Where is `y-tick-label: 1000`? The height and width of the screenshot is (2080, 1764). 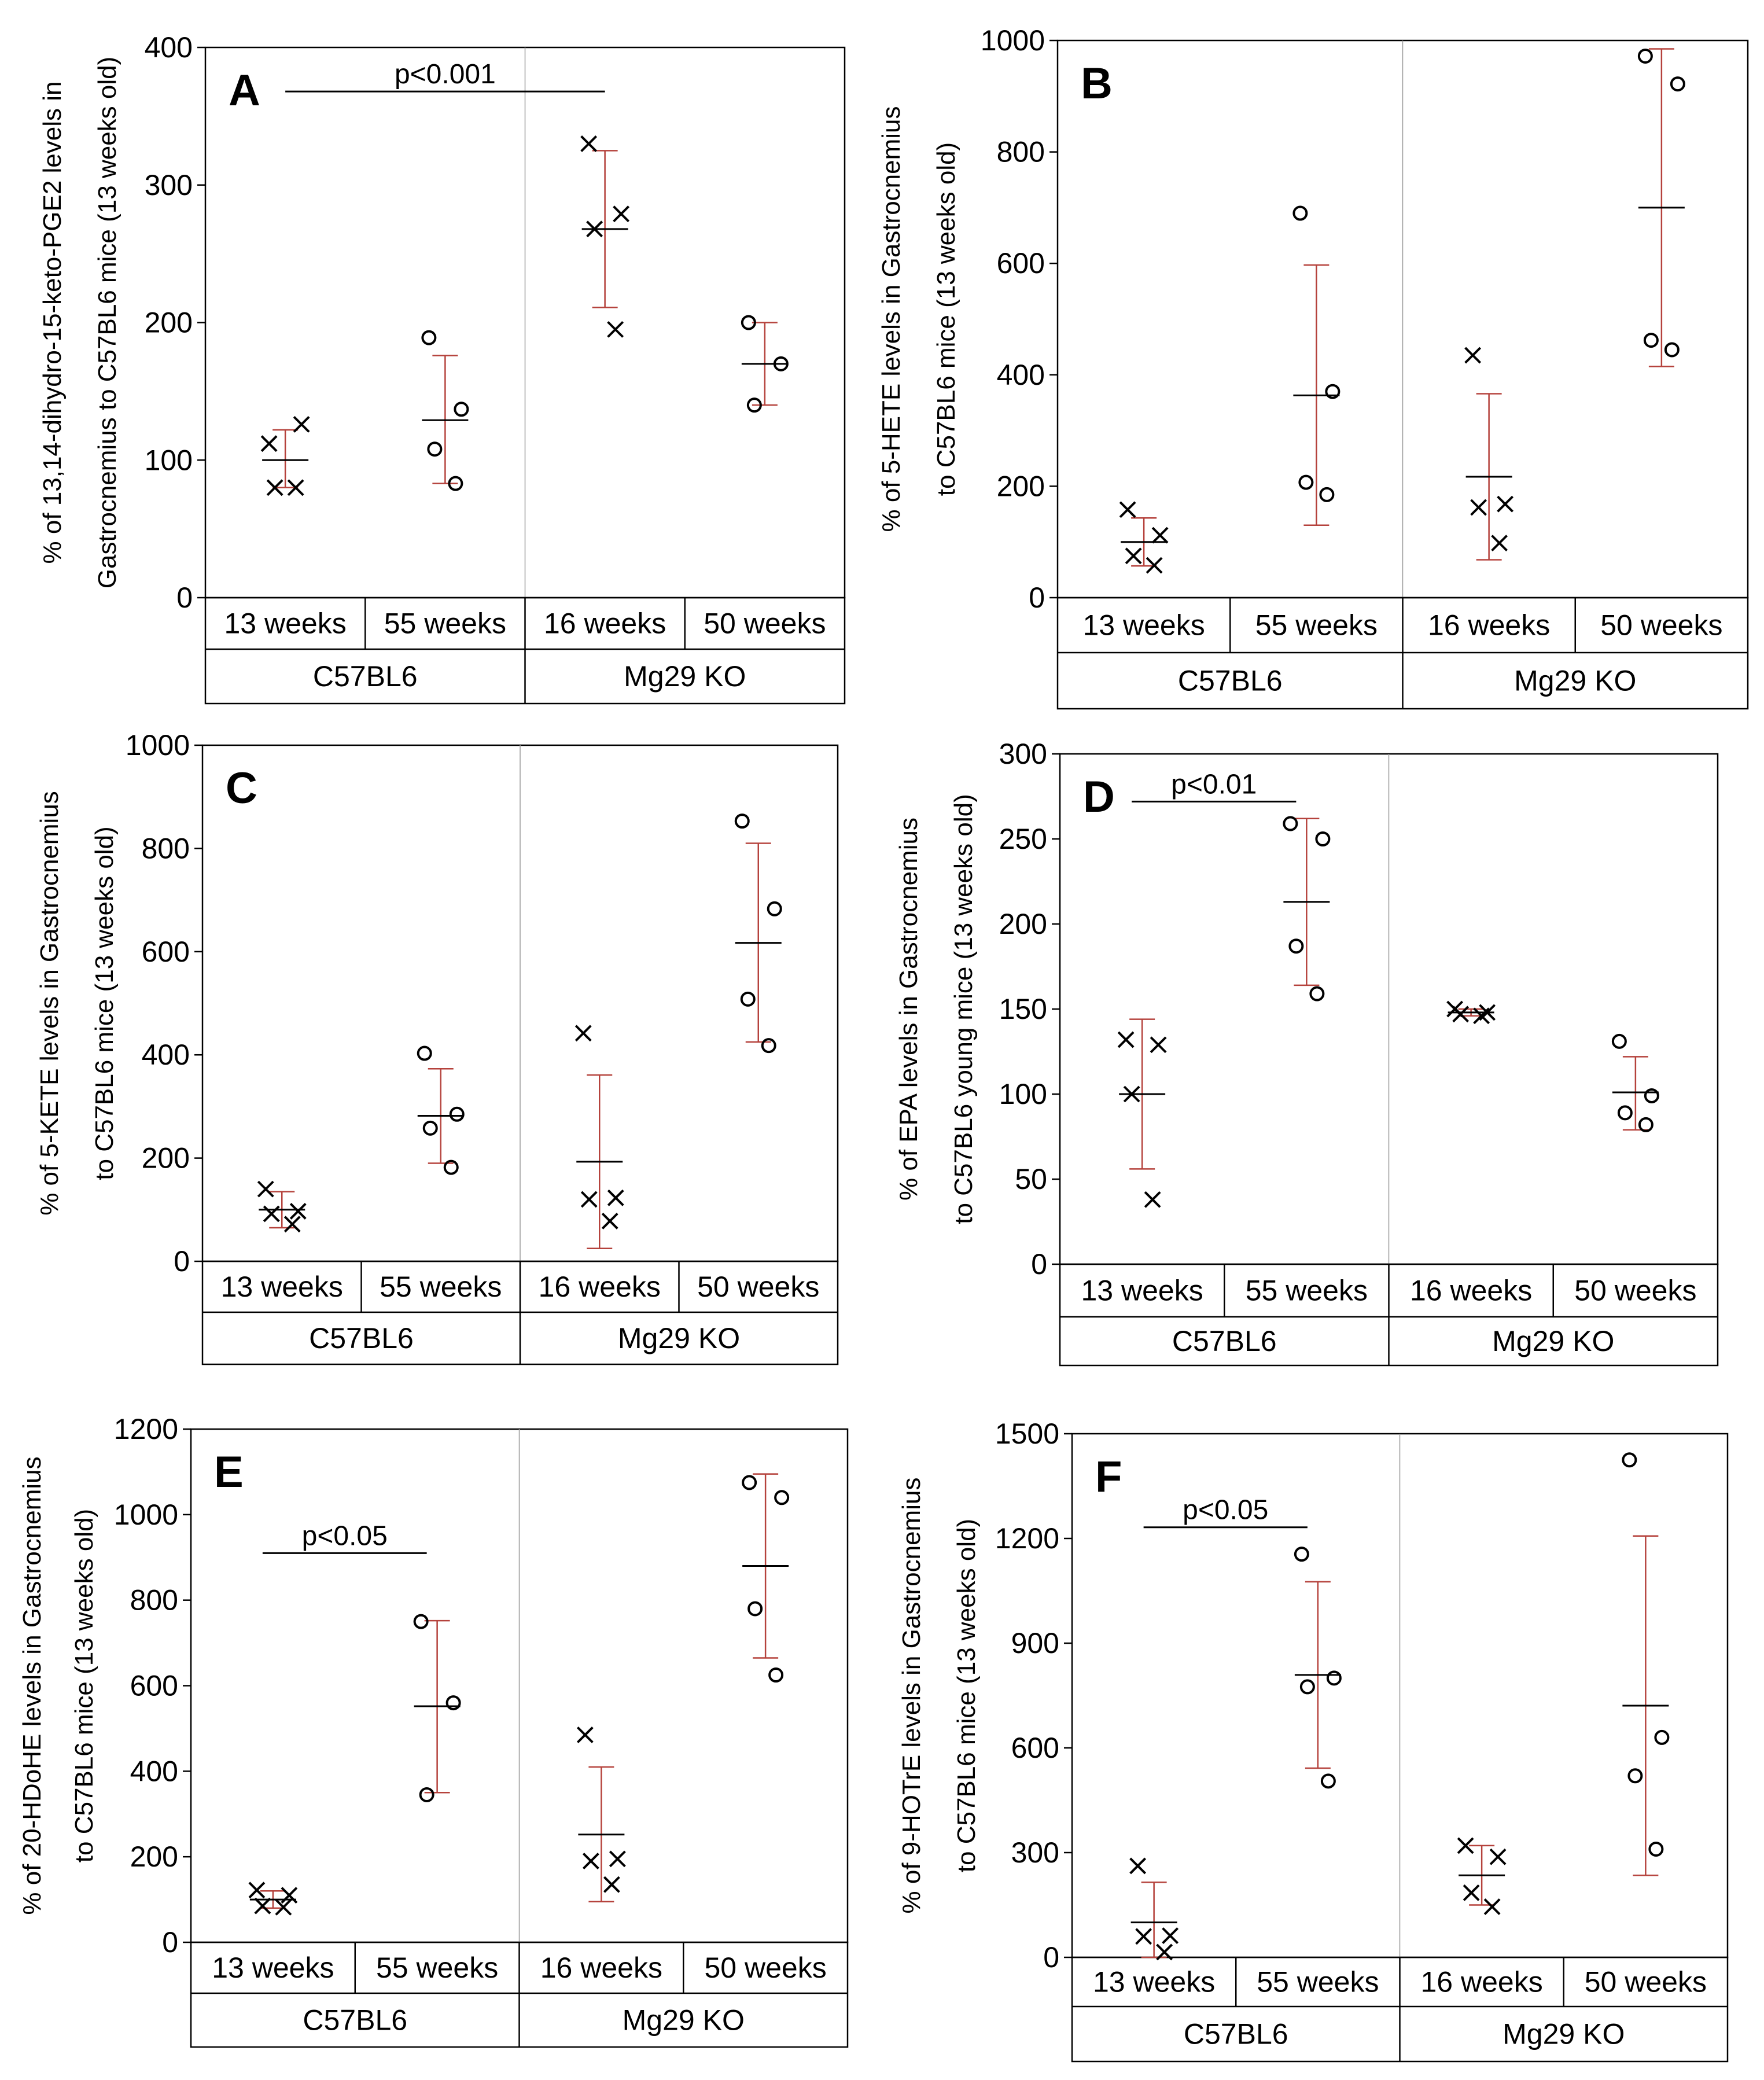 y-tick-label: 1000 is located at coordinates (146, 1515).